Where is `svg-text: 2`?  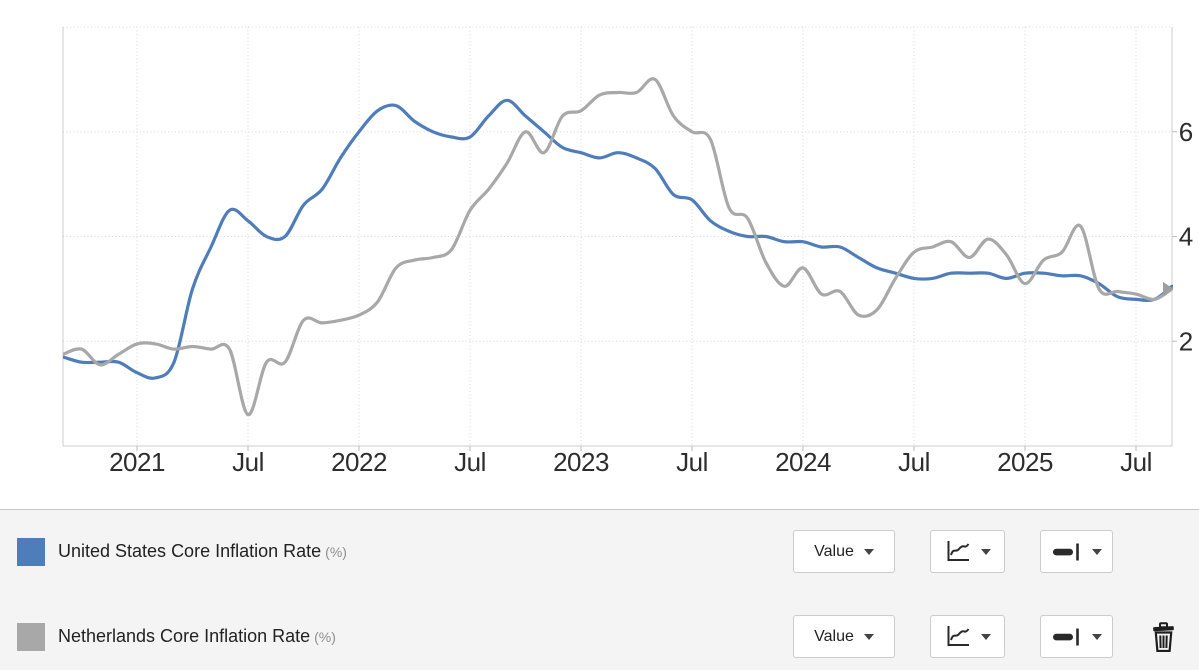
svg-text: 2 is located at coordinates (1186, 341).